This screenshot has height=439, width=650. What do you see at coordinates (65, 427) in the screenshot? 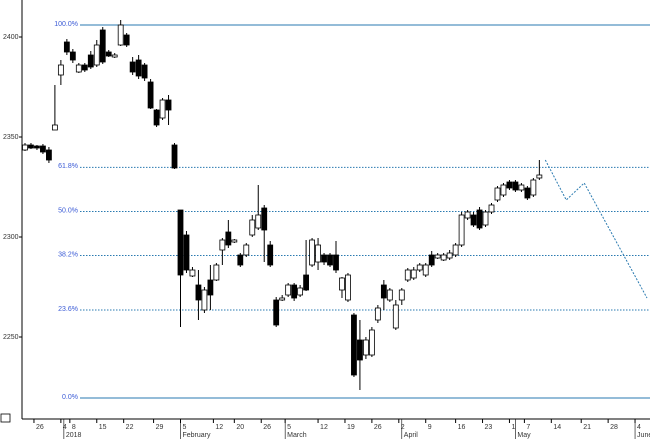
I see `x-tick-label: 4` at bounding box center [65, 427].